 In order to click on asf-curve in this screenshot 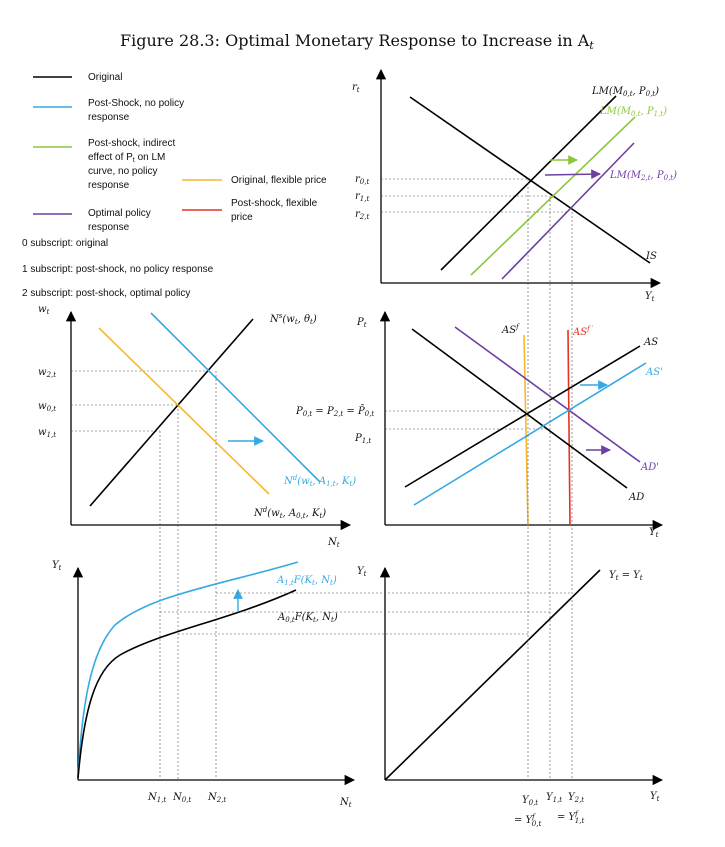, I will do `click(526, 430)`.